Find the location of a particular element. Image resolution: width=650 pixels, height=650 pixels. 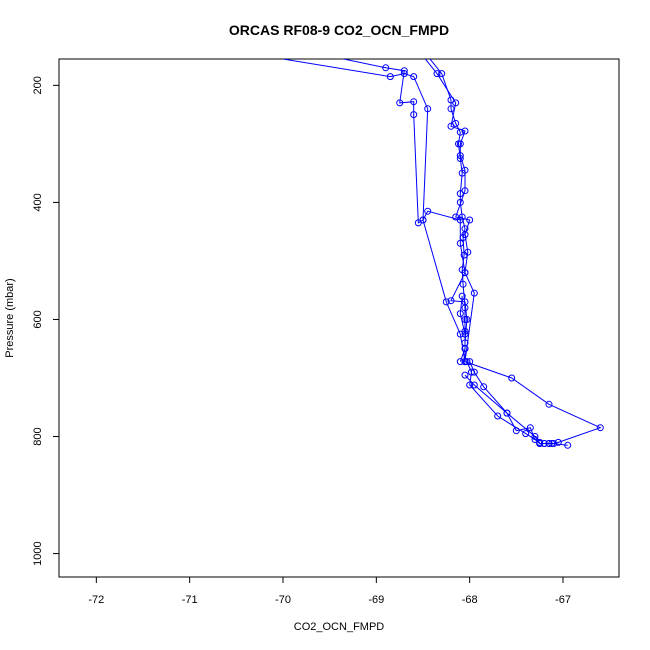

y-tick-label: 1000 is located at coordinates (38, 553).